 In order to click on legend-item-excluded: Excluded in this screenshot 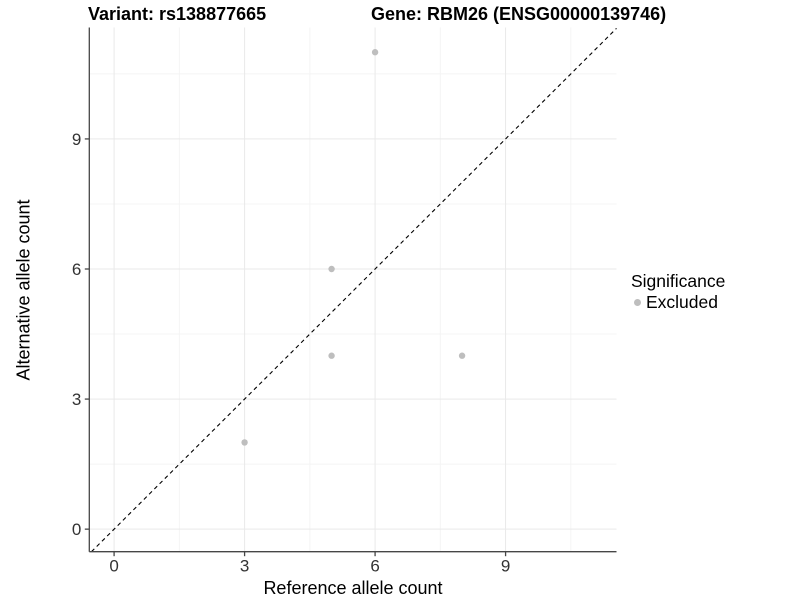, I will do `click(678, 302)`.